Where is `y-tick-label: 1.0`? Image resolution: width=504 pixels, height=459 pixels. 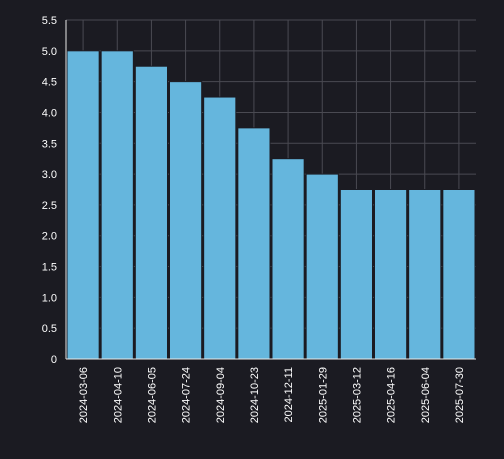 y-tick-label: 1.0 is located at coordinates (49, 298).